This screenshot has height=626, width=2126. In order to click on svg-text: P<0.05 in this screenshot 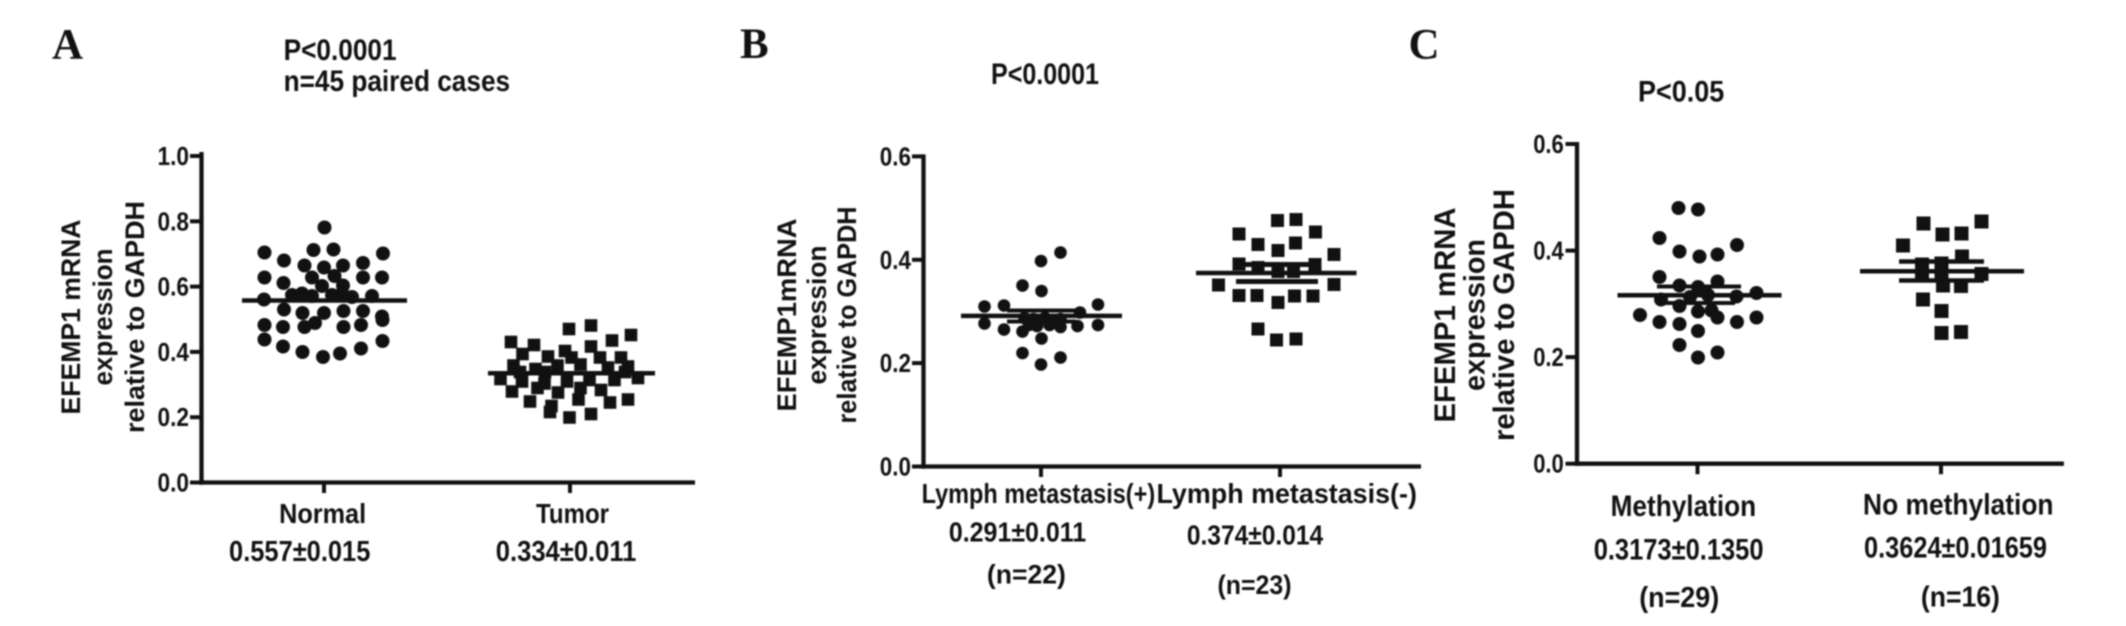, I will do `click(1681, 92)`.